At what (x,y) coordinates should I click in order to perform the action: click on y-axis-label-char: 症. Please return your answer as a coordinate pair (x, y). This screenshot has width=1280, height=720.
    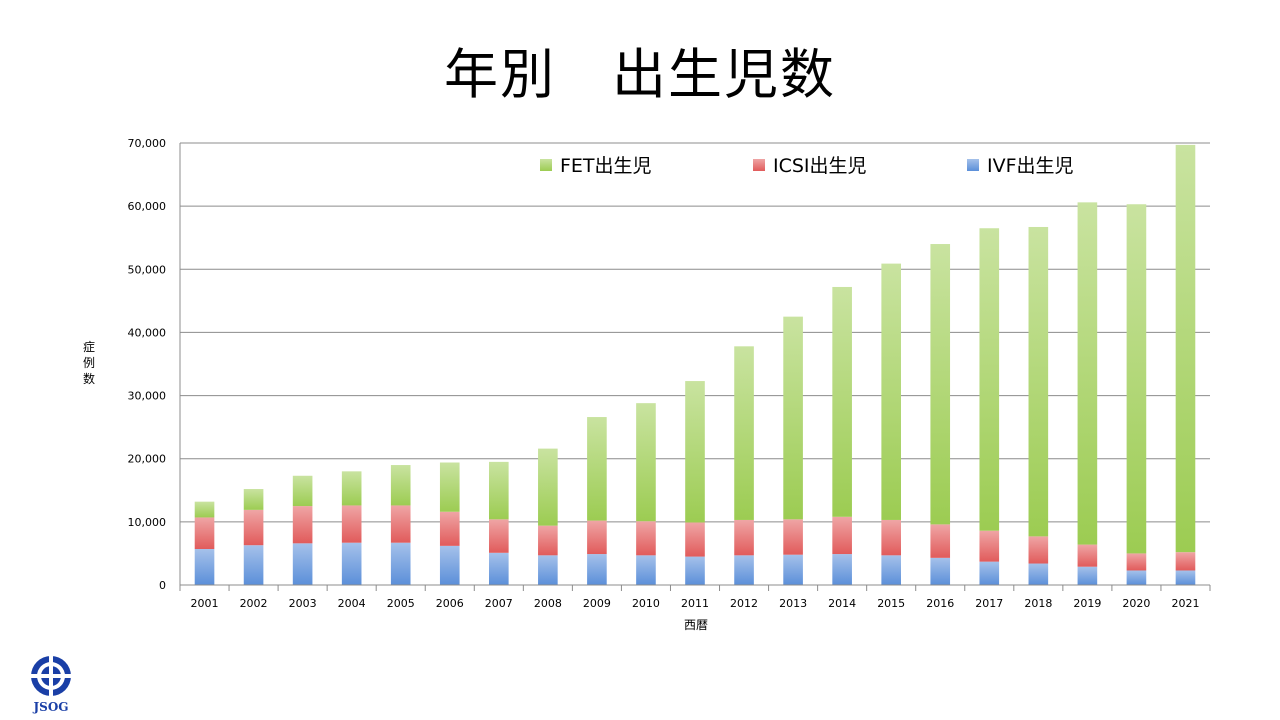
    Looking at the image, I should click on (89, 346).